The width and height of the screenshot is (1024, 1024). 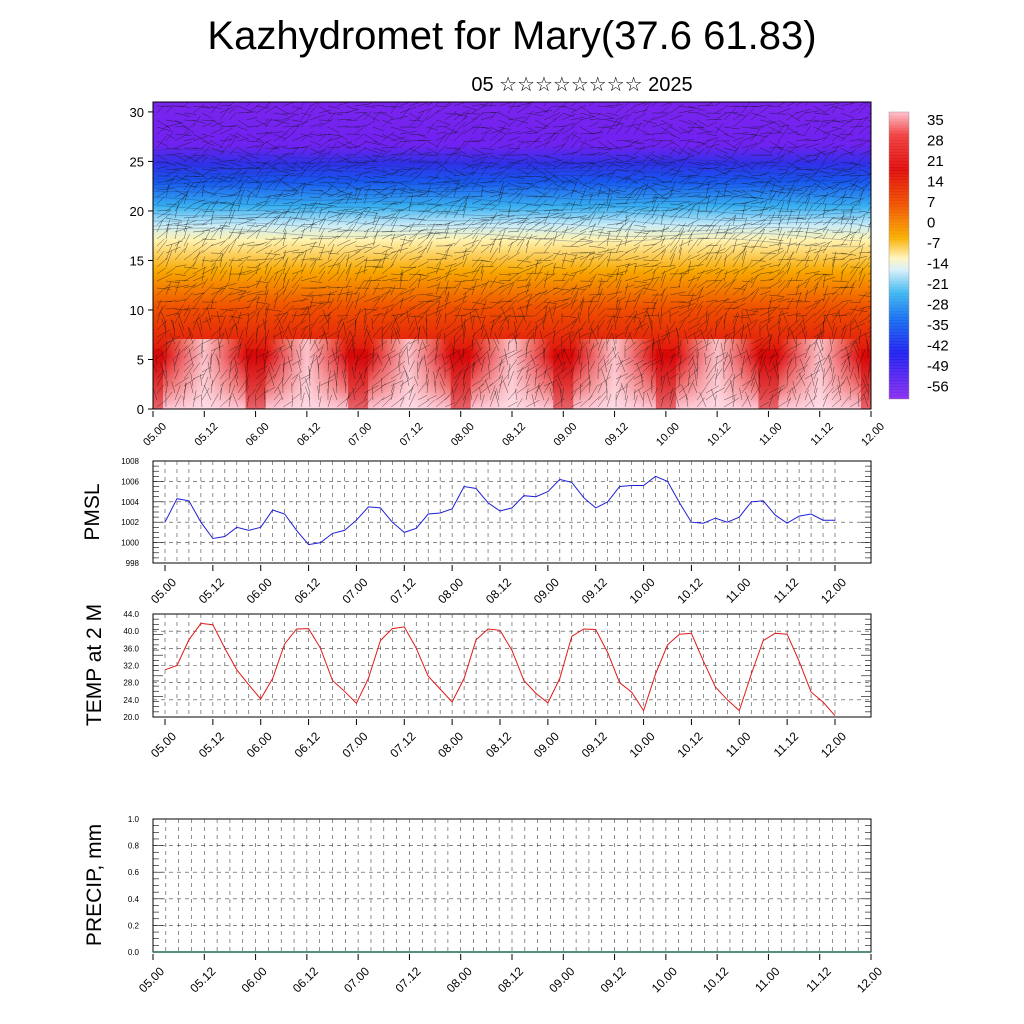 I want to click on y-tick-label: 0.4, so click(x=134, y=899).